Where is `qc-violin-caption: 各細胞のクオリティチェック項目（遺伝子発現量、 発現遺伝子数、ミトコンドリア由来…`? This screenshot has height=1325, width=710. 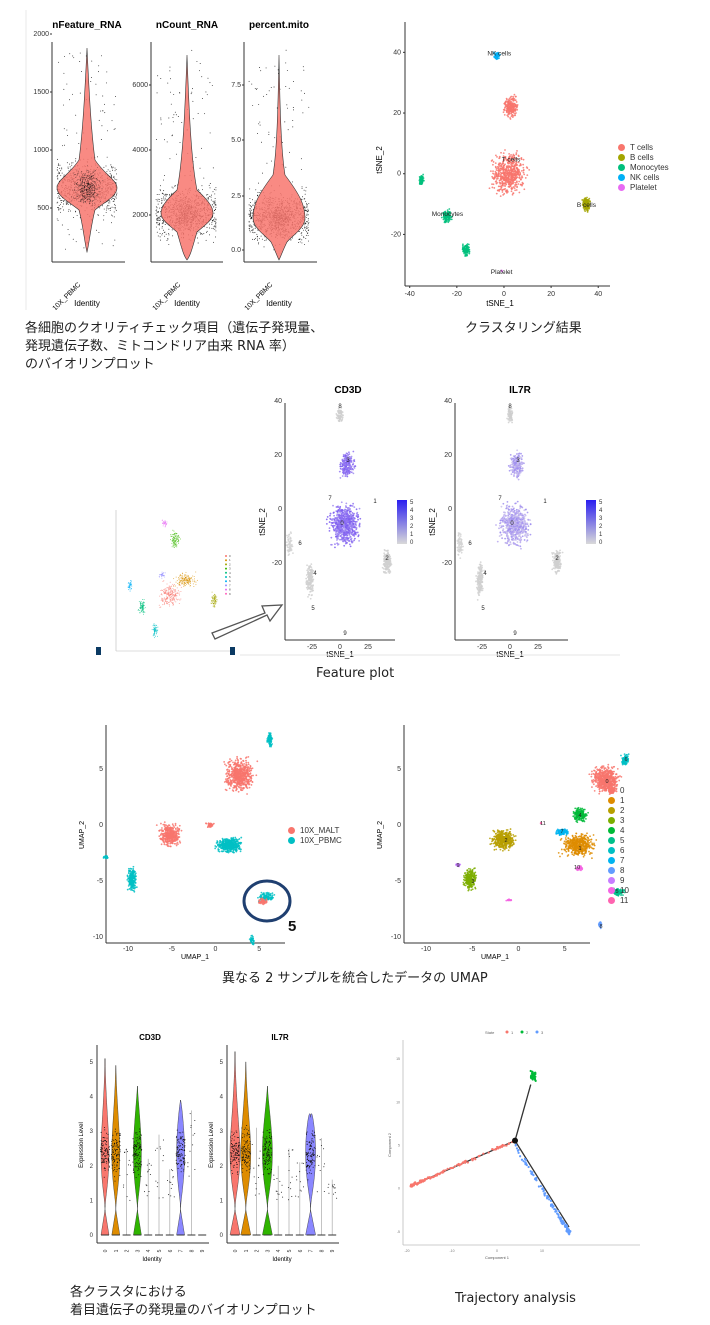 qc-violin-caption: 各細胞のクオリティチェック項目（遺伝子発現量、 発現遺伝子数、ミトコンドリア由来… is located at coordinates (174, 347).